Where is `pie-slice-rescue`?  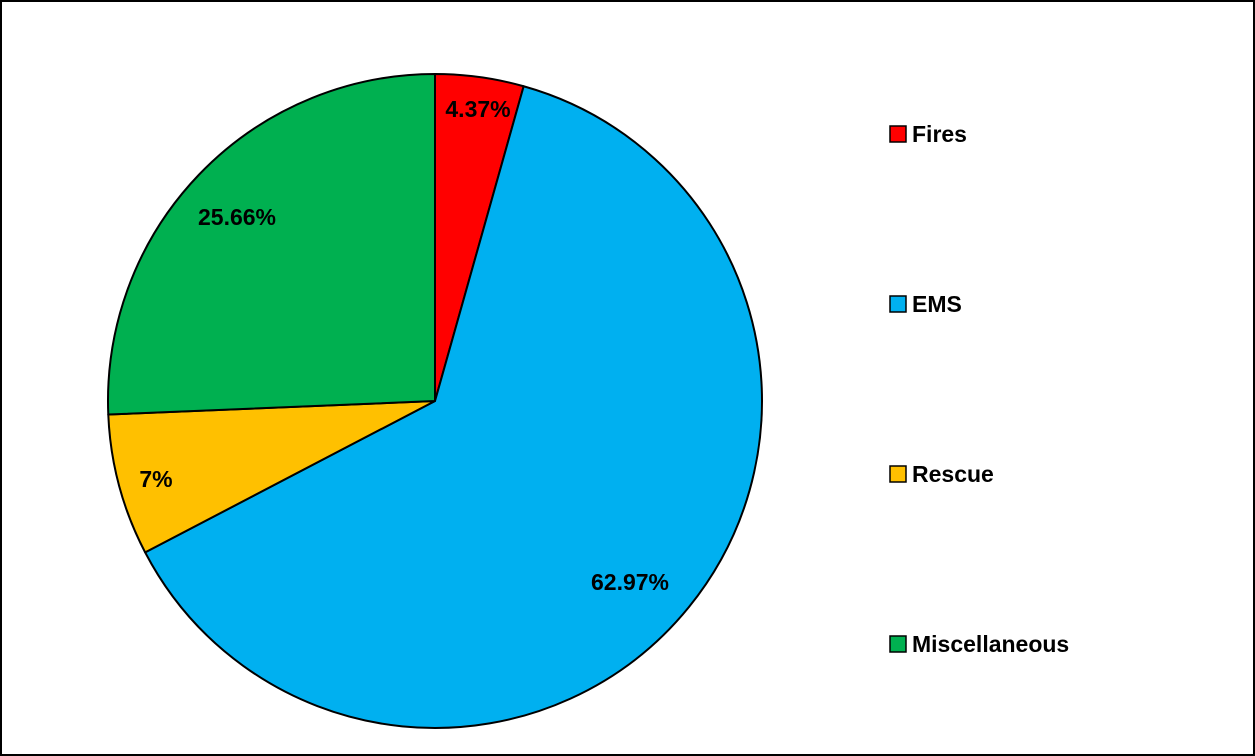 pie-slice-rescue is located at coordinates (271, 477).